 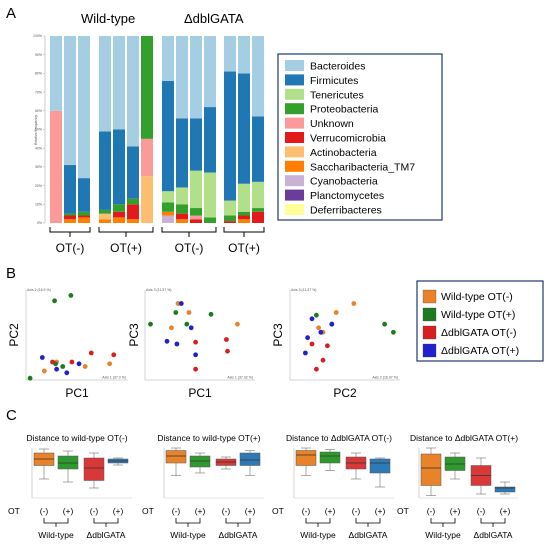 What do you see at coordinates (39, 290) in the screenshot?
I see `pcoa-yaxis-text: Axis 2 (16.9 %)` at bounding box center [39, 290].